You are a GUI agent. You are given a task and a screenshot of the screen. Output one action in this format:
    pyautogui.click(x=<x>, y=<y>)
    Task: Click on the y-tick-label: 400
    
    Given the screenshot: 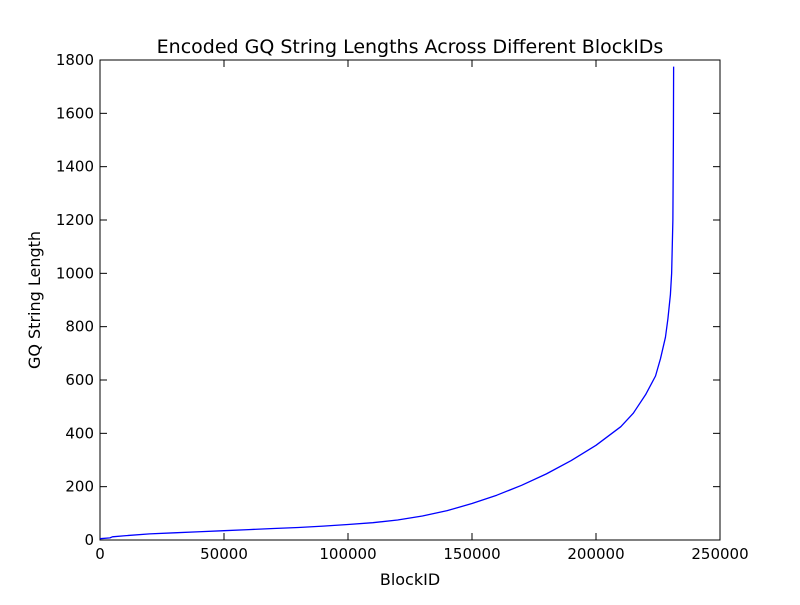 What is the action you would take?
    pyautogui.click(x=79, y=433)
    